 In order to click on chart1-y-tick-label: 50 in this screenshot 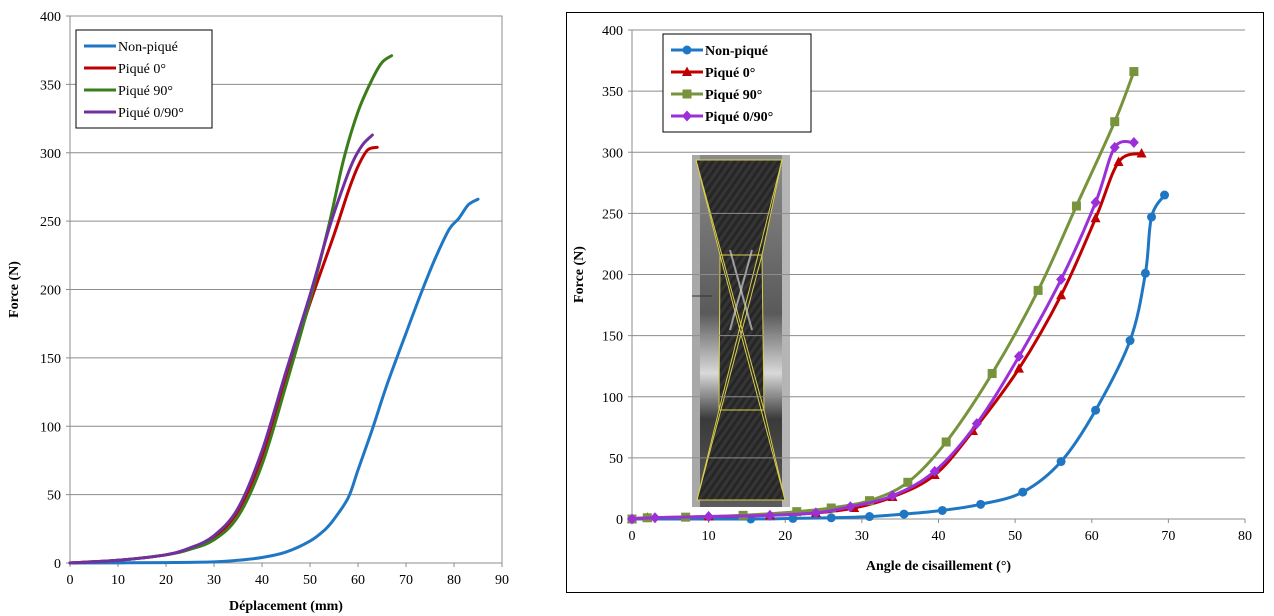, I will do `click(616, 459)`.